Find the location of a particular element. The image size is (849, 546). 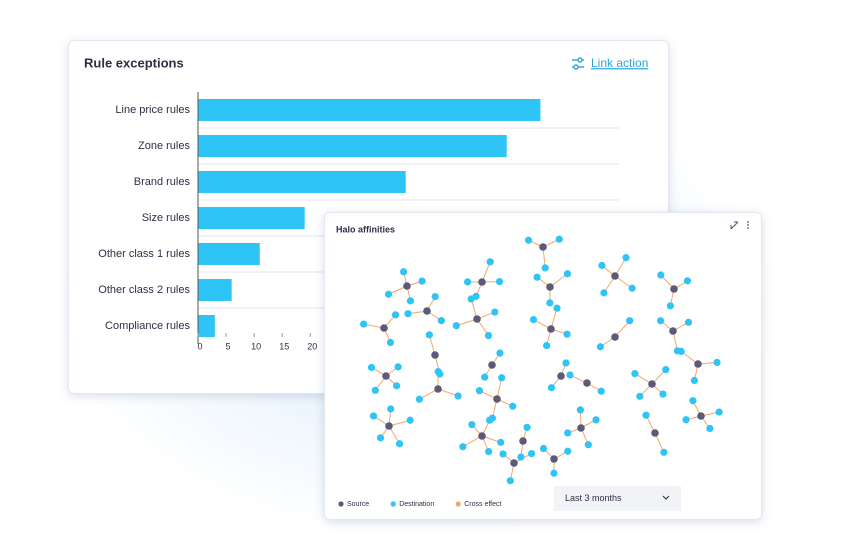

link-text: Link action is located at coordinates (619, 63).